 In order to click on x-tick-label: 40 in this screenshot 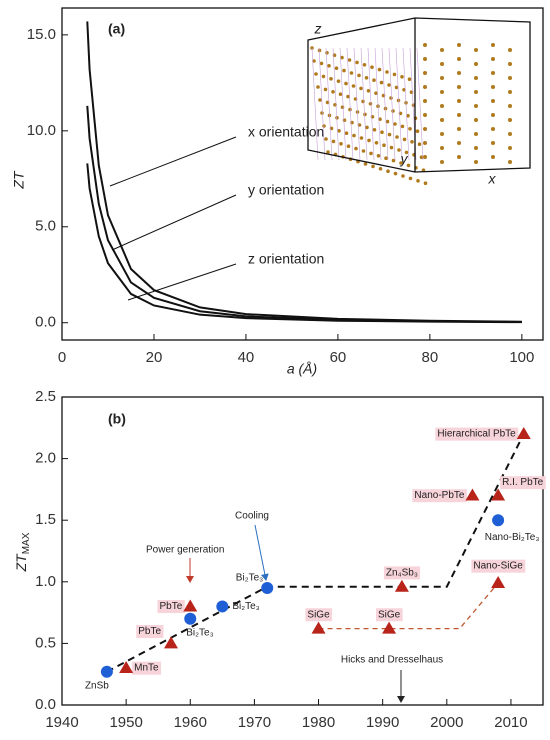, I will do `click(246, 357)`.